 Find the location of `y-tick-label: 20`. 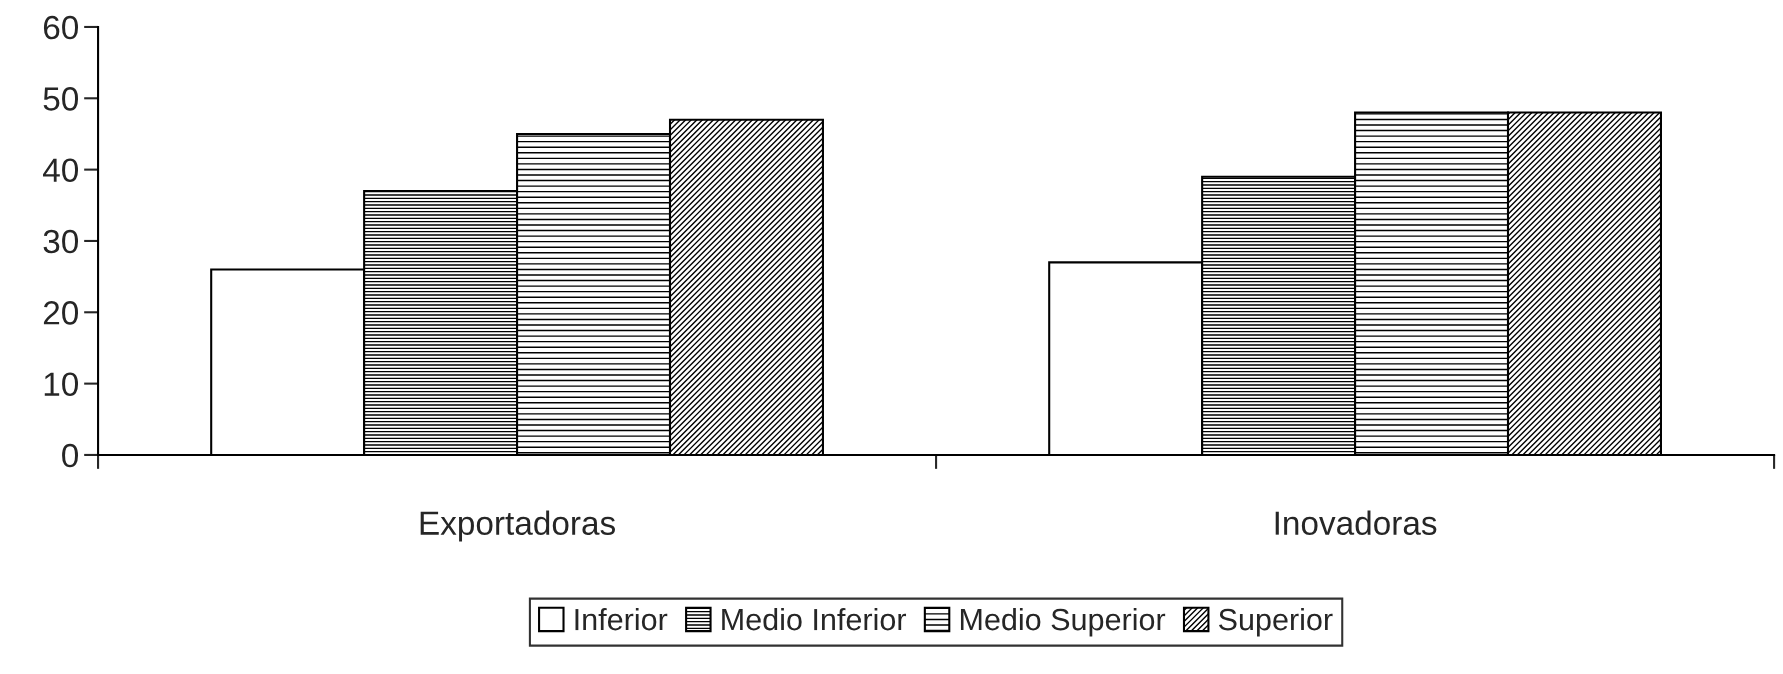

y-tick-label: 20 is located at coordinates (61, 313).